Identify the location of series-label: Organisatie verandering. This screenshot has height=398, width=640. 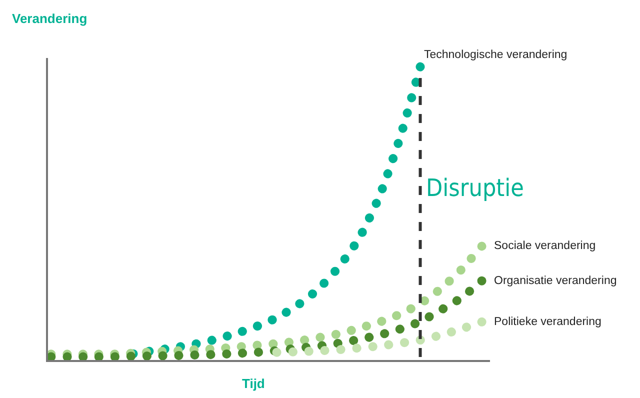
(555, 281).